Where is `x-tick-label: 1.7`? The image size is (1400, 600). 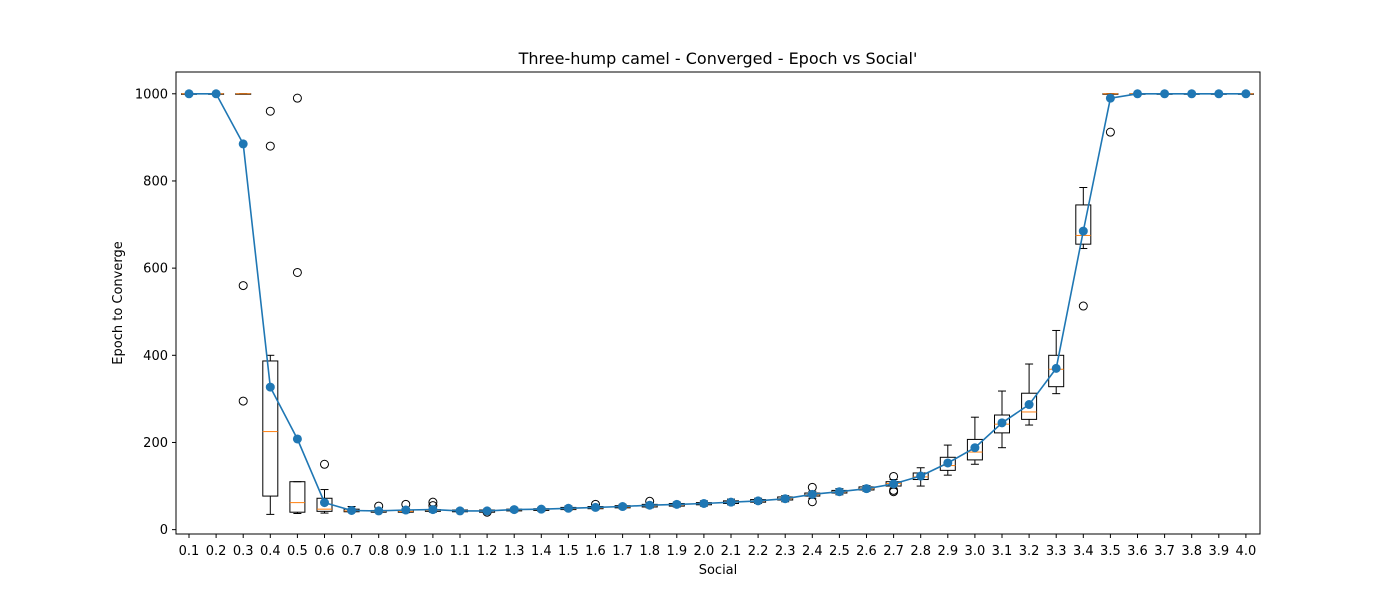
x-tick-label: 1.7 is located at coordinates (622, 551).